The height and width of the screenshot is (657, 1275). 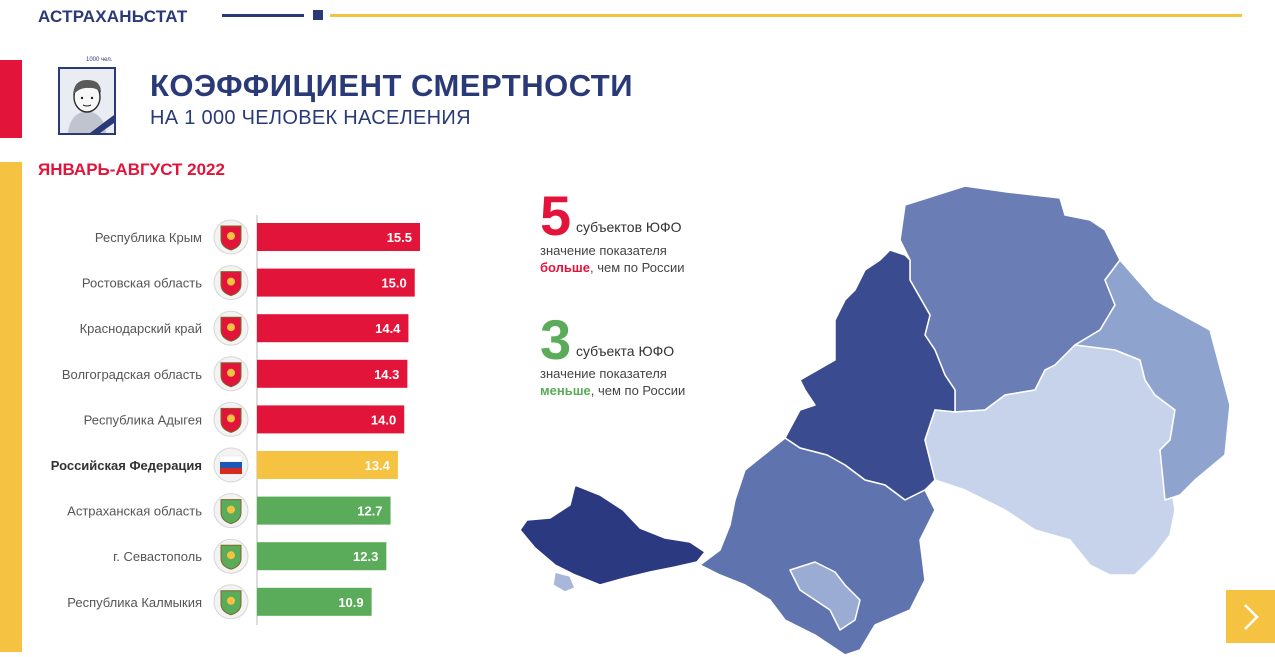 What do you see at coordinates (350, 602) in the screenshot?
I see `bar-value-label: 10.9` at bounding box center [350, 602].